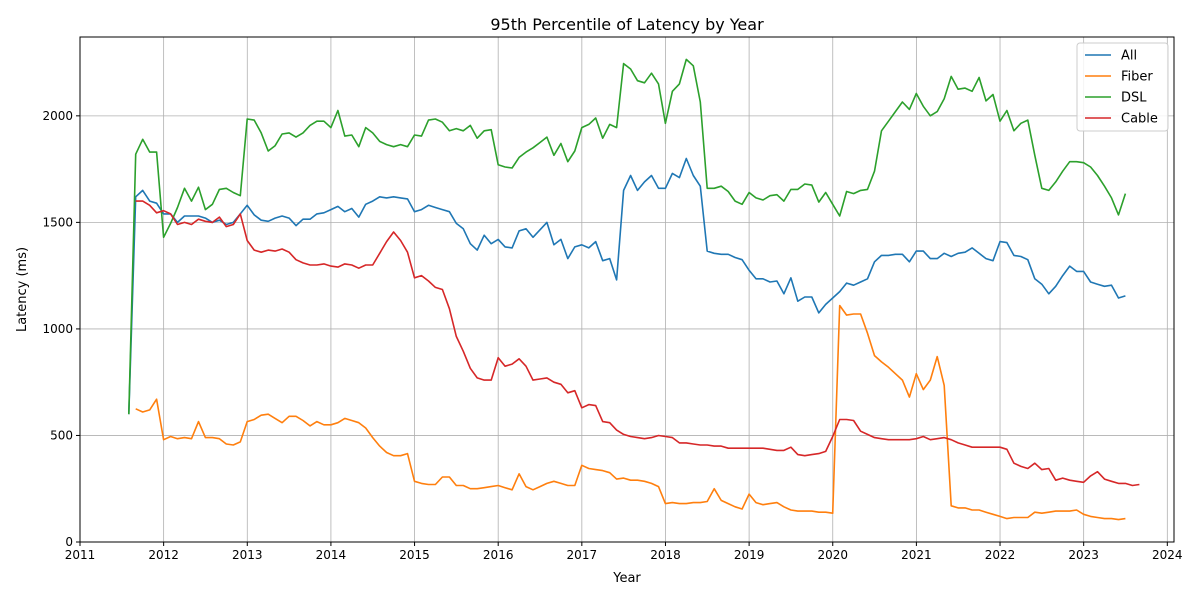  I want to click on legend-entry: Fiber, so click(1137, 77).